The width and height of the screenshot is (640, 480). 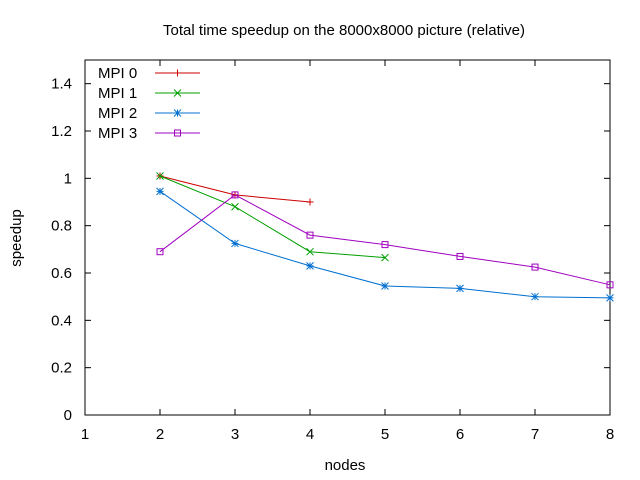 What do you see at coordinates (61, 320) in the screenshot?
I see `y-tick-label: 0.4` at bounding box center [61, 320].